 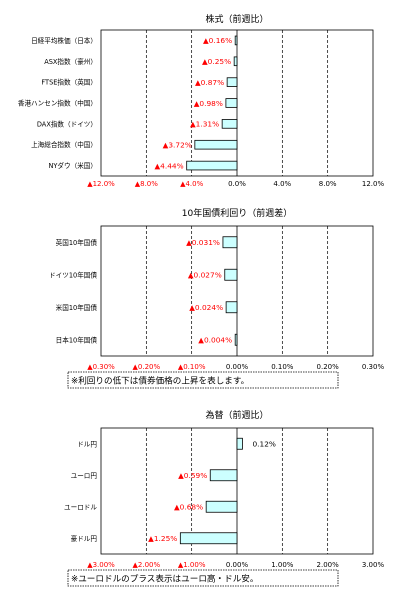 I want to click on tick-label: ▲0.30%, so click(x=101, y=367).